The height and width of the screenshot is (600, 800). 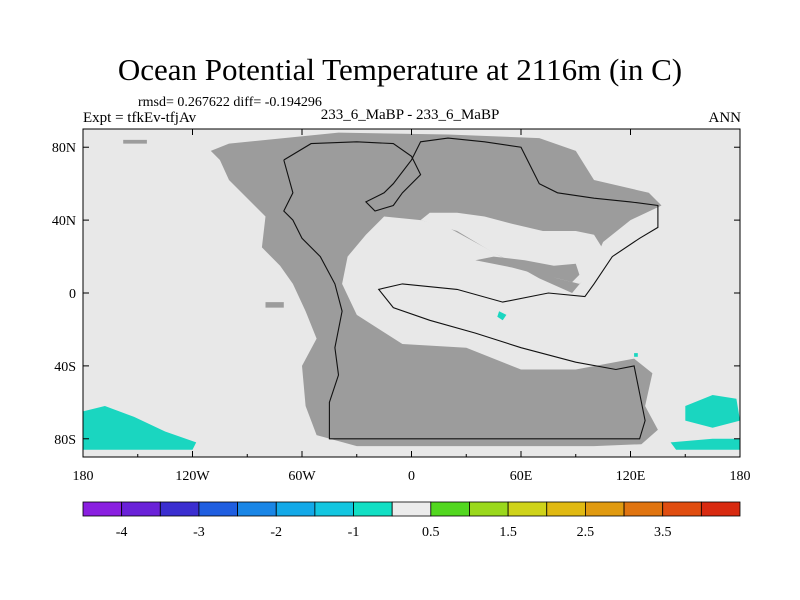 What do you see at coordinates (631, 476) in the screenshot?
I see `x-tick-label-5: 120E` at bounding box center [631, 476].